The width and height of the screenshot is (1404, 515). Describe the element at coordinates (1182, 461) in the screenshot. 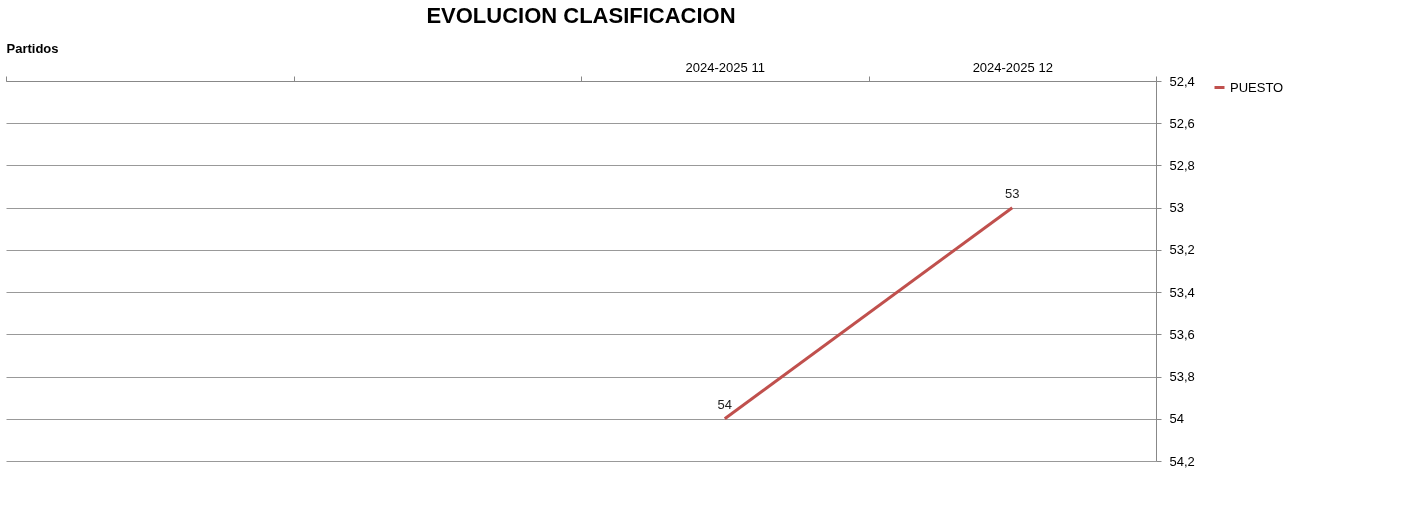

I see `y-tick-label: 54,2` at that location.